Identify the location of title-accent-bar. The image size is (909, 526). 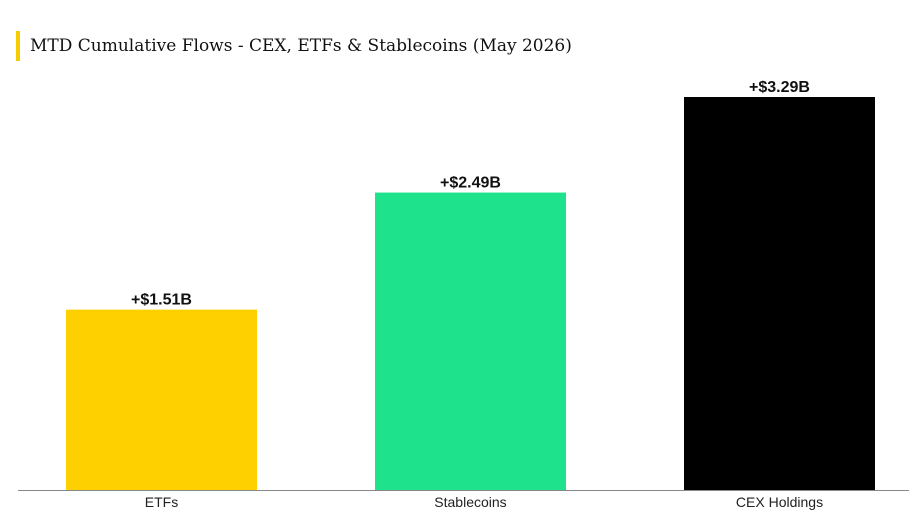
(18, 46).